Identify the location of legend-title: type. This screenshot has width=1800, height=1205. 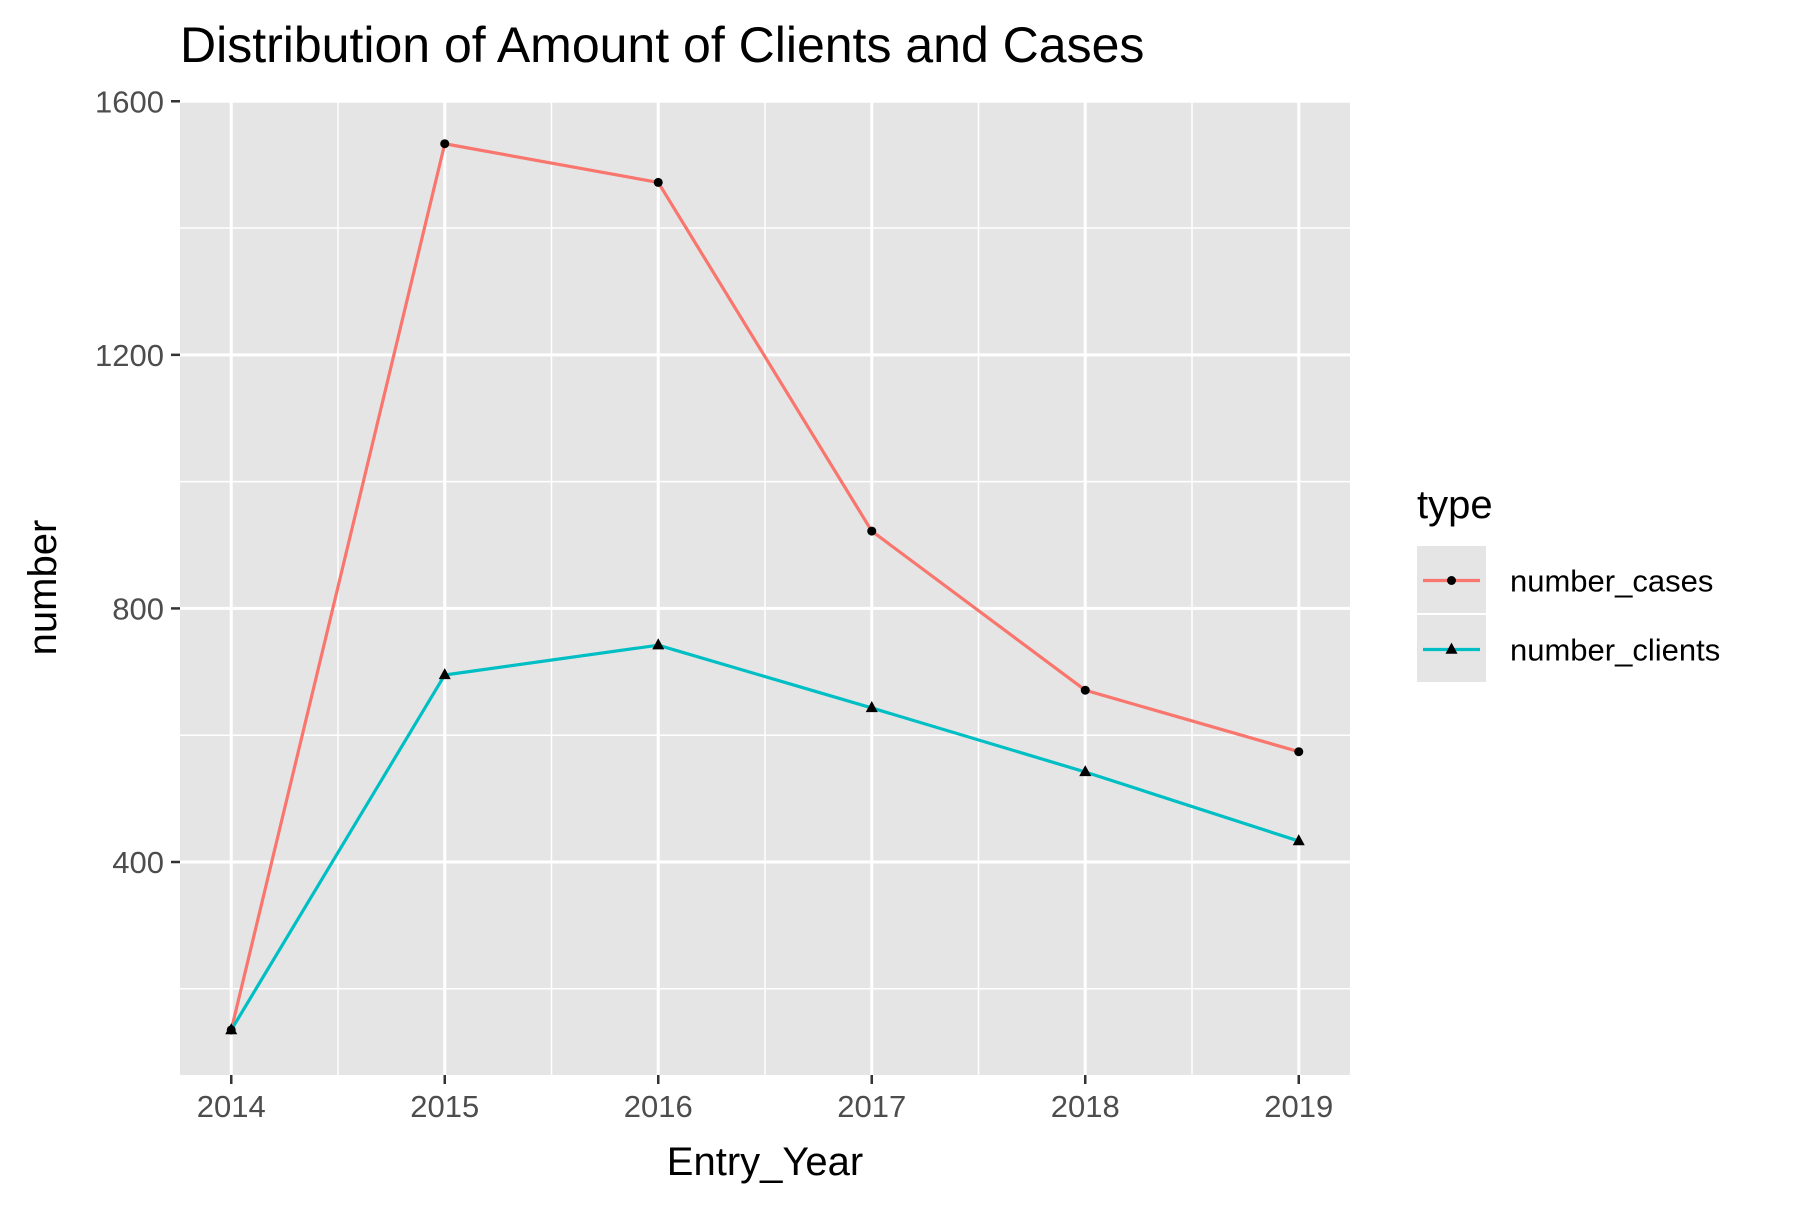
(1455, 505).